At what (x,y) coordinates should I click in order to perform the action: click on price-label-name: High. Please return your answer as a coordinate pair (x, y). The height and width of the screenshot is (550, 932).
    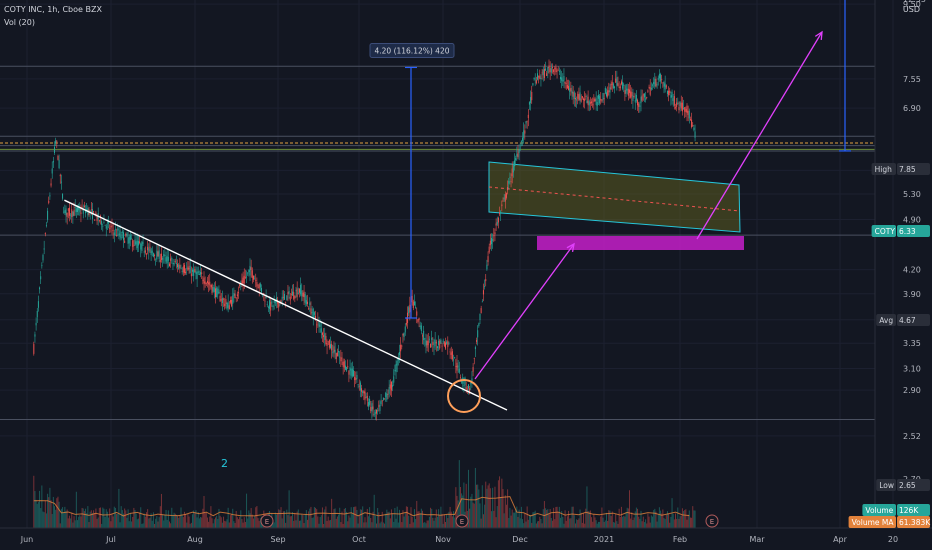
    Looking at the image, I should click on (883, 169).